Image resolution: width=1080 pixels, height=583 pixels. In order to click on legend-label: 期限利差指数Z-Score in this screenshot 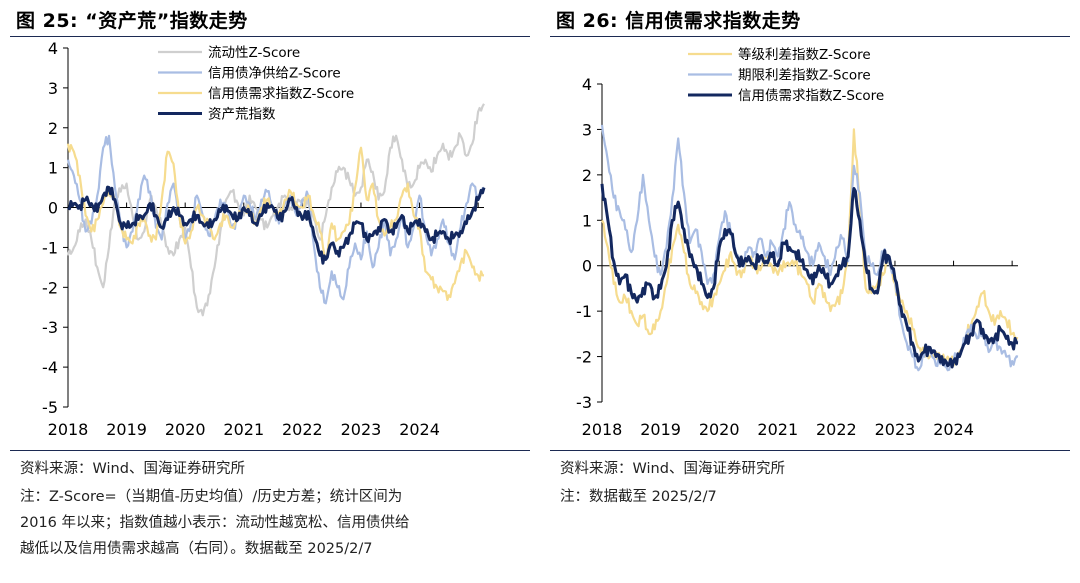, I will do `click(804, 76)`.